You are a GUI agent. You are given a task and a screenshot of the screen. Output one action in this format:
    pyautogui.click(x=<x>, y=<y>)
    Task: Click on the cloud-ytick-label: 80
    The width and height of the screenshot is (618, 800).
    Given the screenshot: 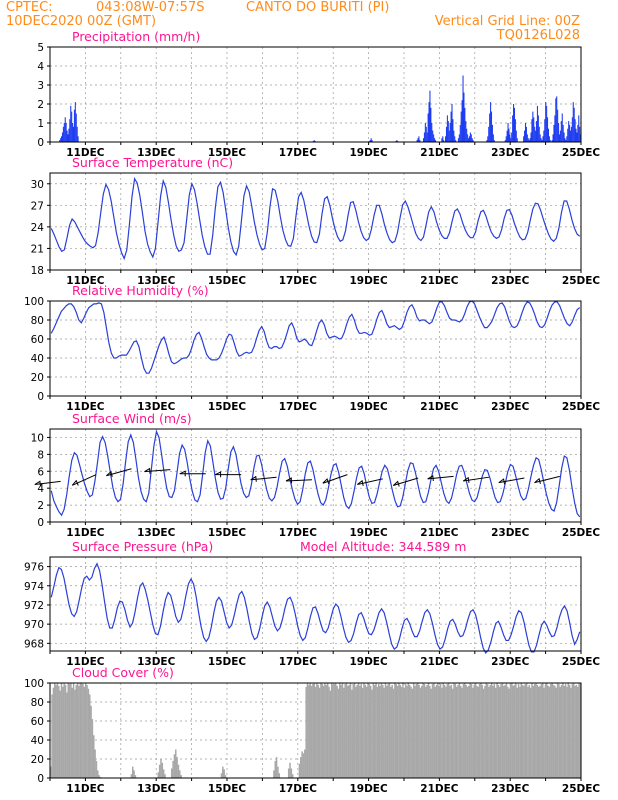 What is the action you would take?
    pyautogui.click(x=37, y=703)
    